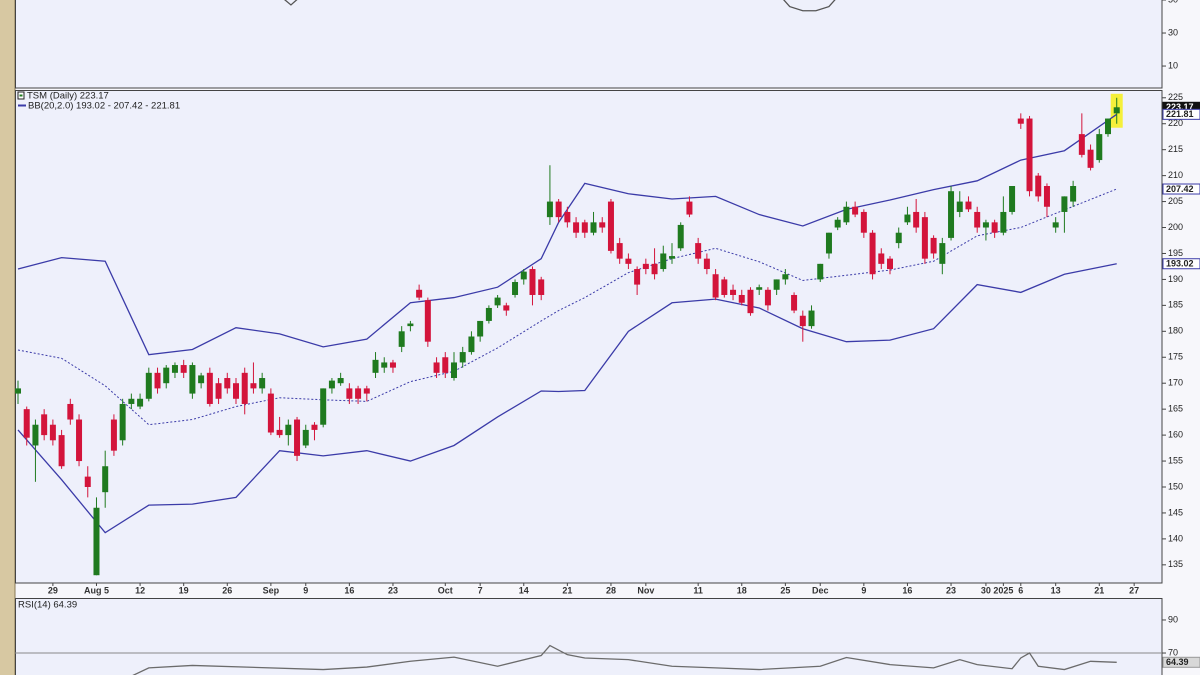  What do you see at coordinates (1180, 189) in the screenshot?
I see `price-marker-label: 207.42` at bounding box center [1180, 189].